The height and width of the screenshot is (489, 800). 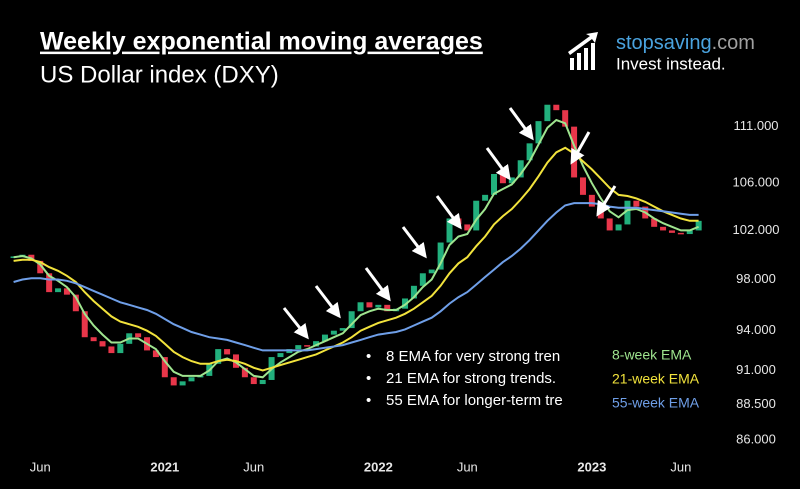 I want to click on x-tick-label: 2021, so click(x=164, y=466).